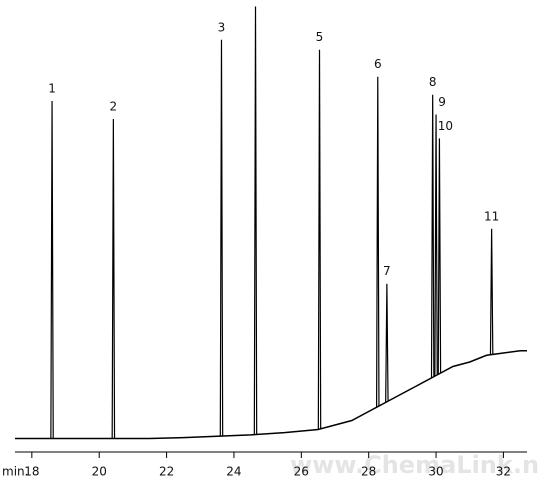 This screenshot has width=538, height=484. What do you see at coordinates (491, 216) in the screenshot?
I see `peak-label: 11` at bounding box center [491, 216].